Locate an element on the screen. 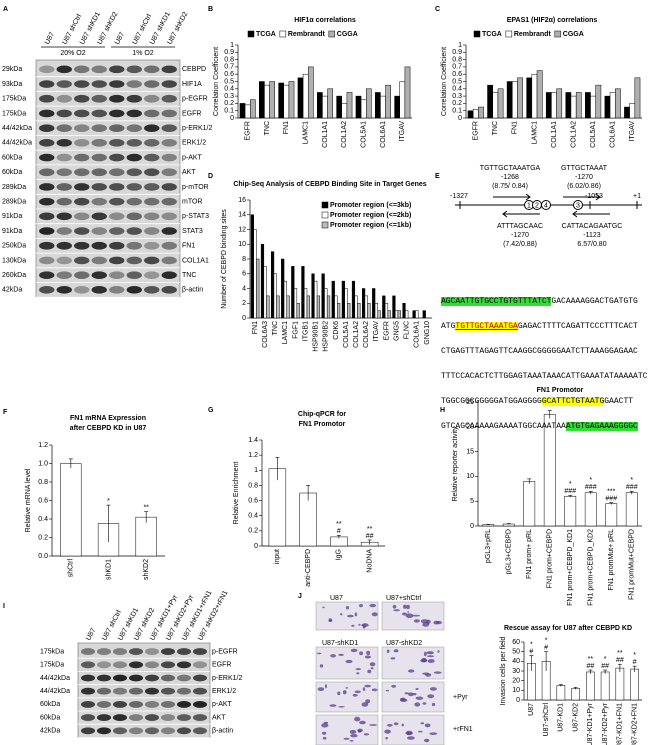 This screenshot has width=650, height=745. group-label: 20% O2 is located at coordinates (72, 53).